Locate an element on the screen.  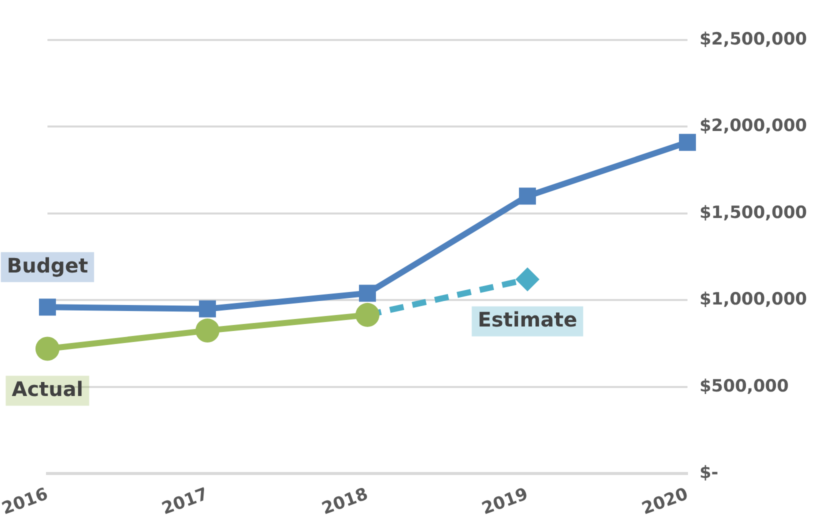
y-tick-label: $1,000,000 is located at coordinates (753, 300).